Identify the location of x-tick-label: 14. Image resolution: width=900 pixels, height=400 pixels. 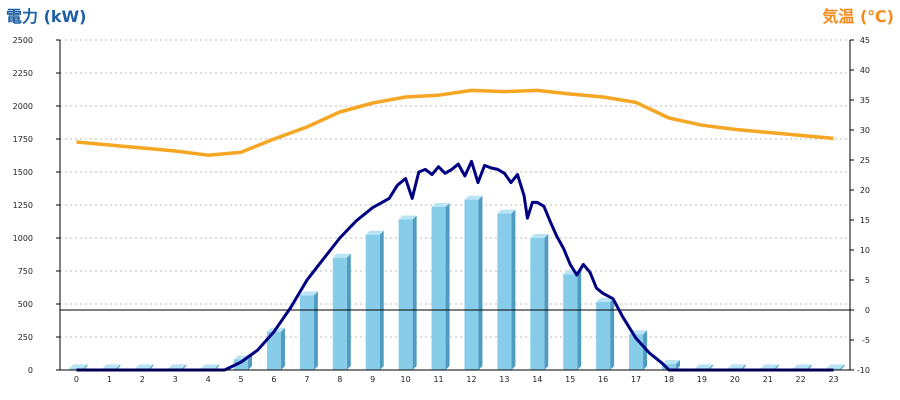
(537, 379).